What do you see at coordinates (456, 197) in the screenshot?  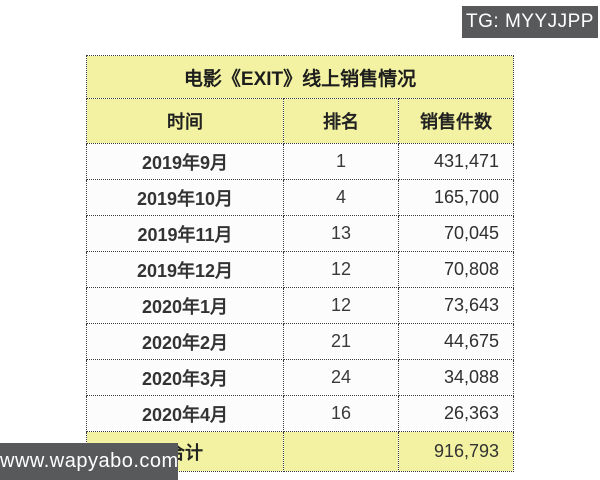 I see `sales-cell: 165,700` at bounding box center [456, 197].